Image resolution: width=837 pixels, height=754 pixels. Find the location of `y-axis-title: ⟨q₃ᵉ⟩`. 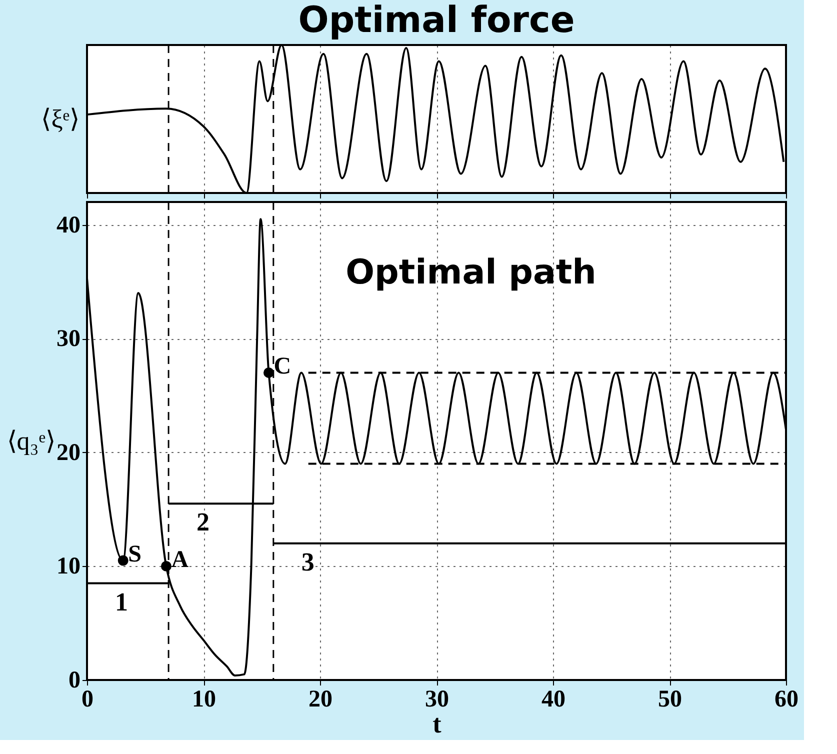

y-axis-title: ⟨q₃ᵉ⟩ is located at coordinates (31, 441).